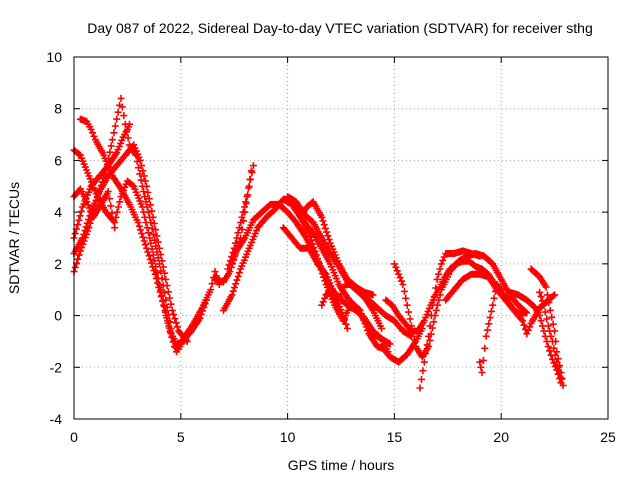  I want to click on series-sat-x, so click(550, 335).